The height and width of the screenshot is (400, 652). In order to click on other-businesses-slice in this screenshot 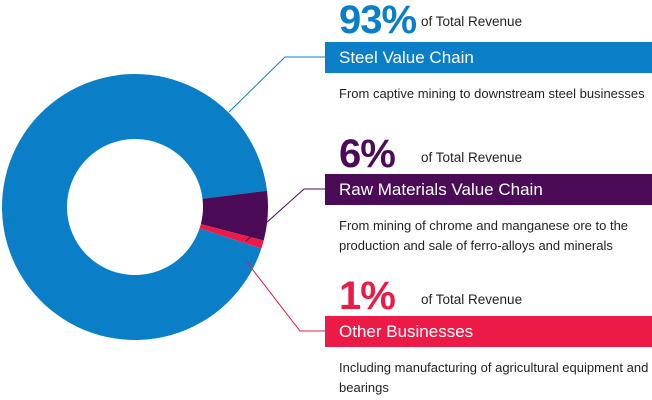, I will do `click(231, 236)`.